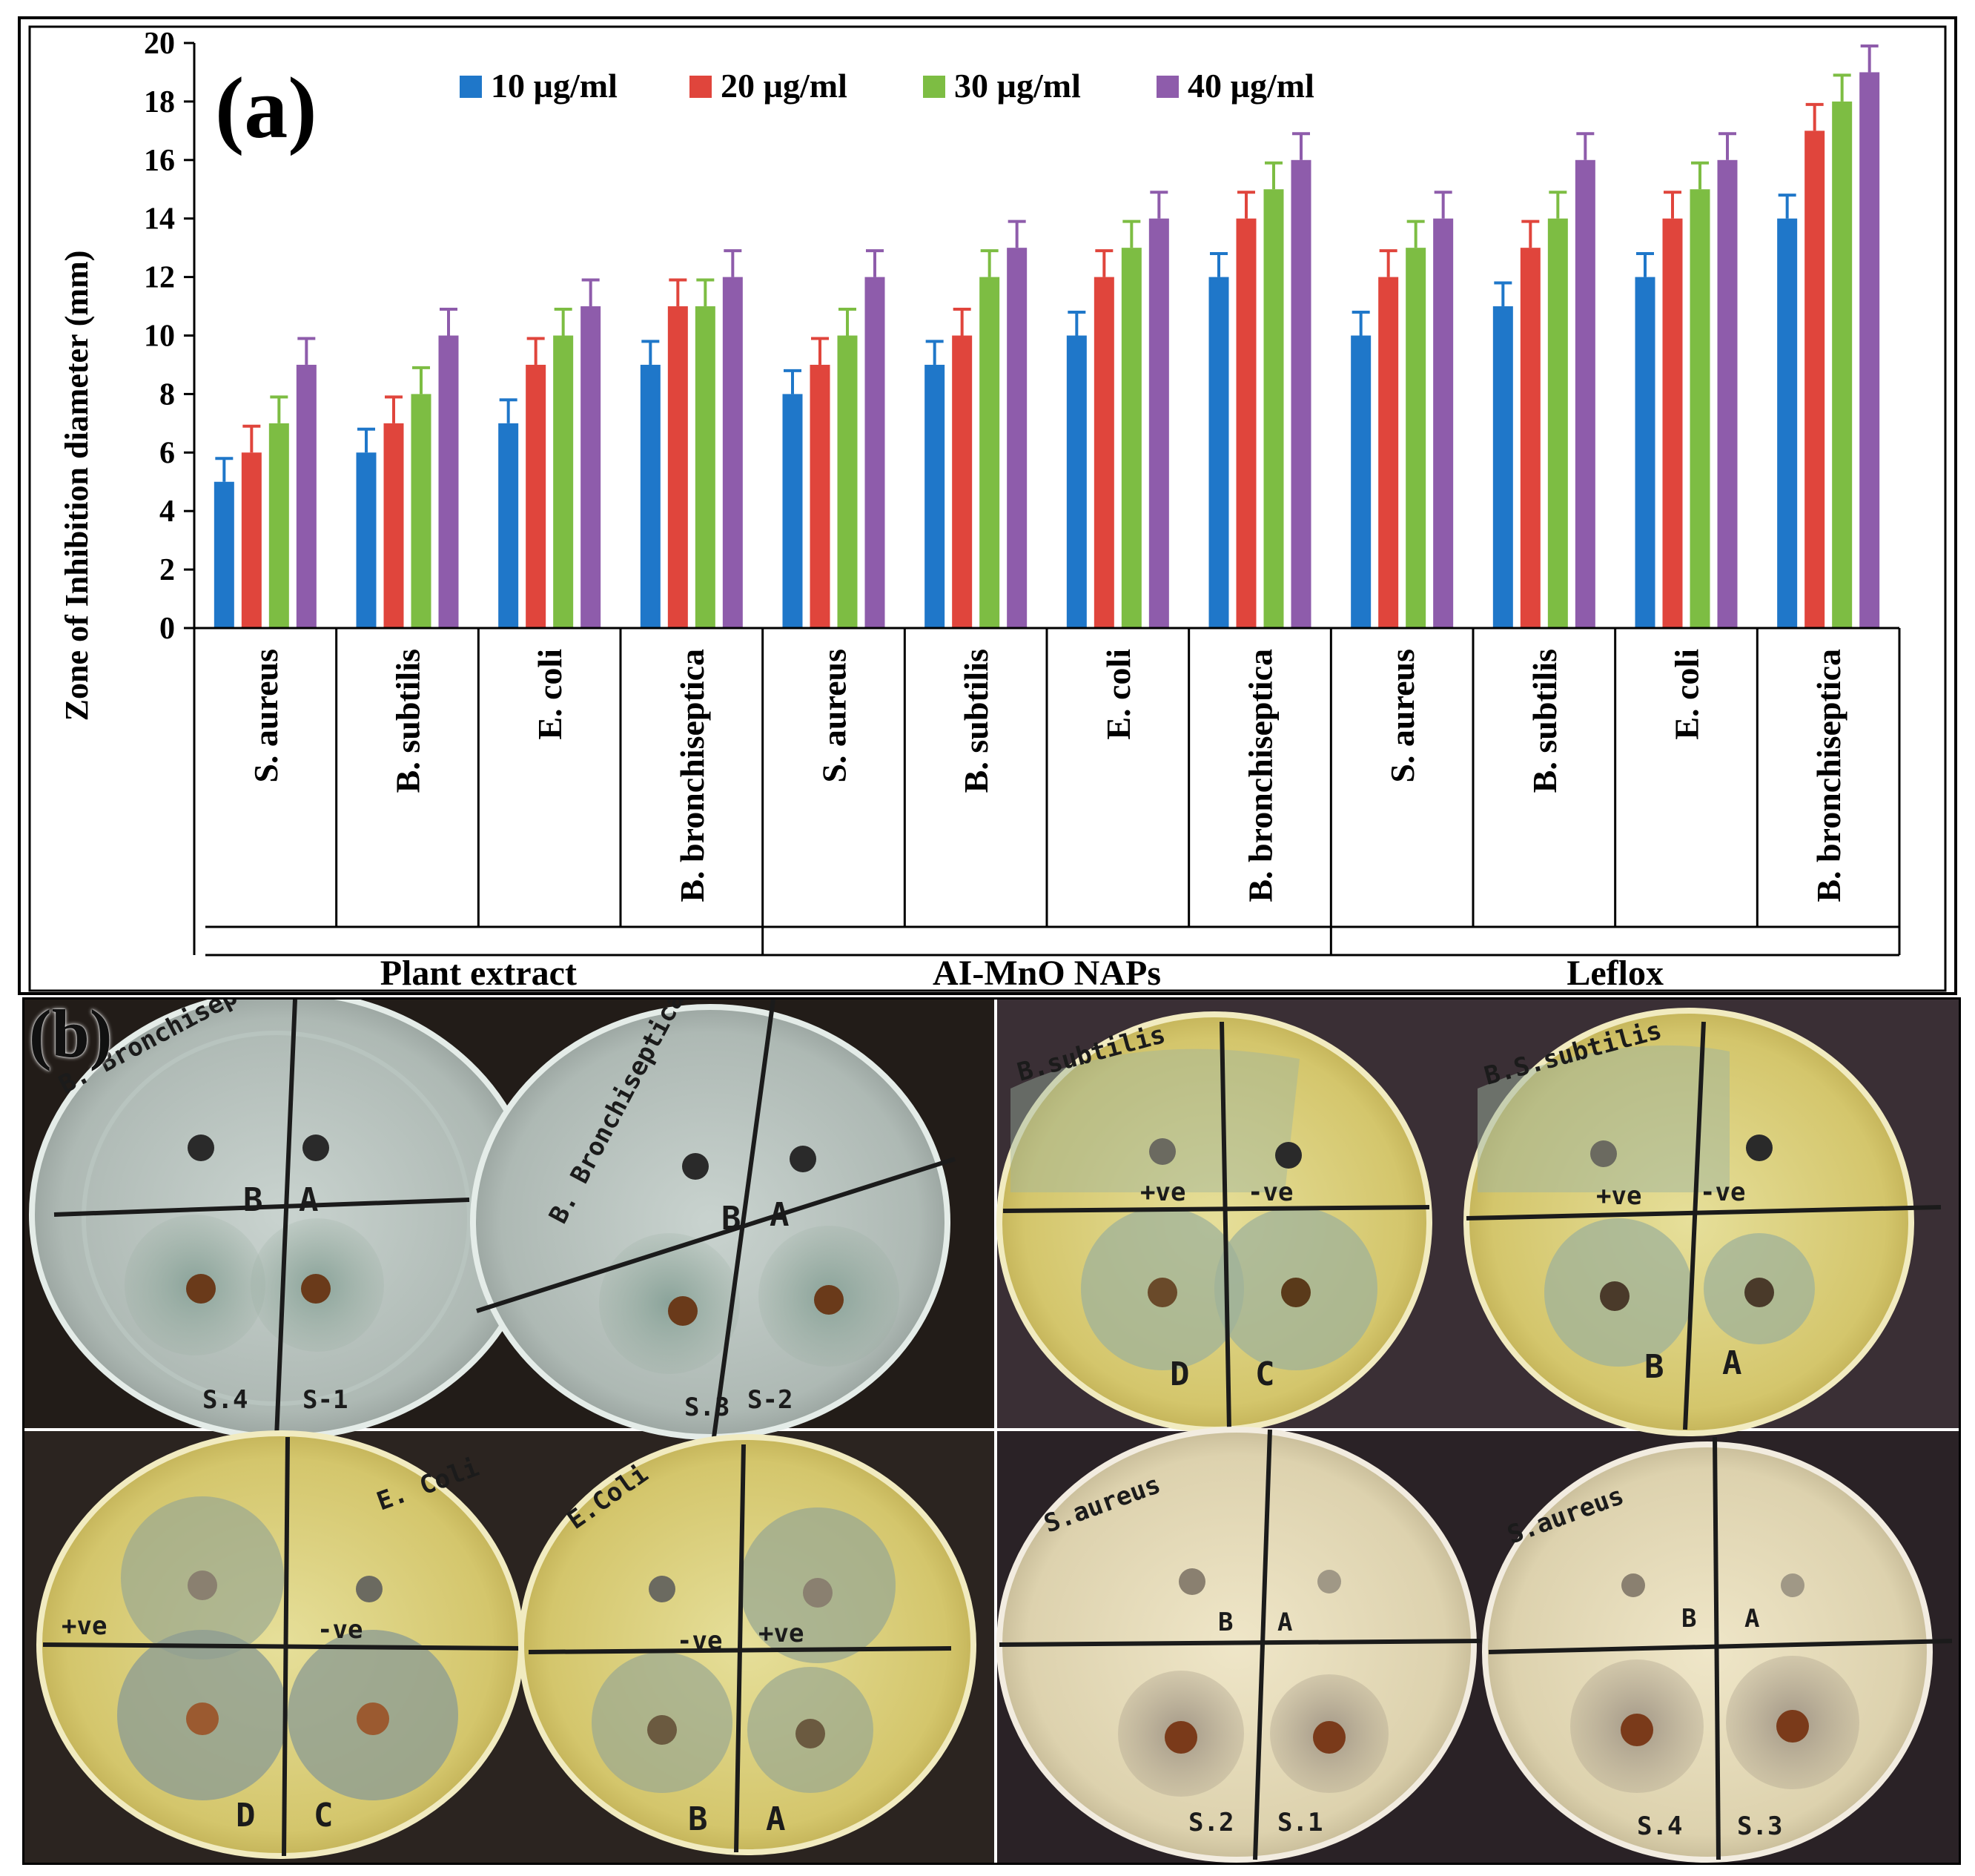 This screenshot has width=1975, height=1876. Describe the element at coordinates (1615, 974) in the screenshot. I see `group-label-2: Leflox` at that location.